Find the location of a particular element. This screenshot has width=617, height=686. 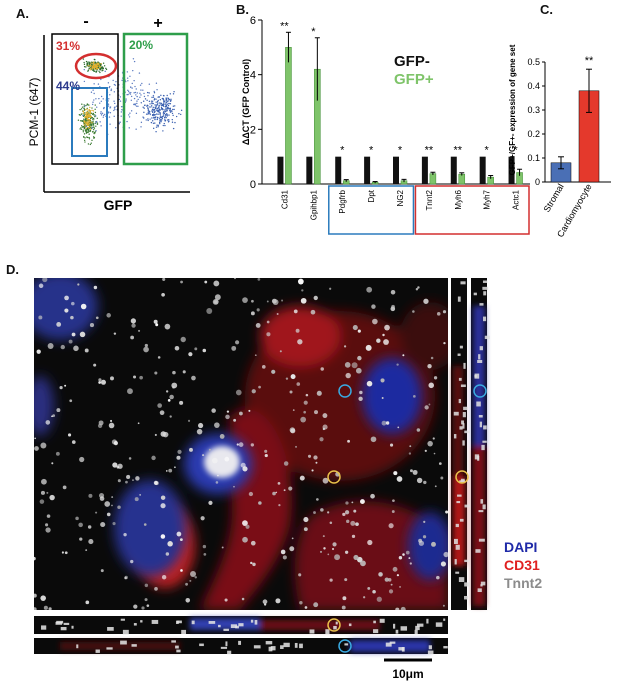

chart-b-y-tick-label: 2 is located at coordinates (253, 130).